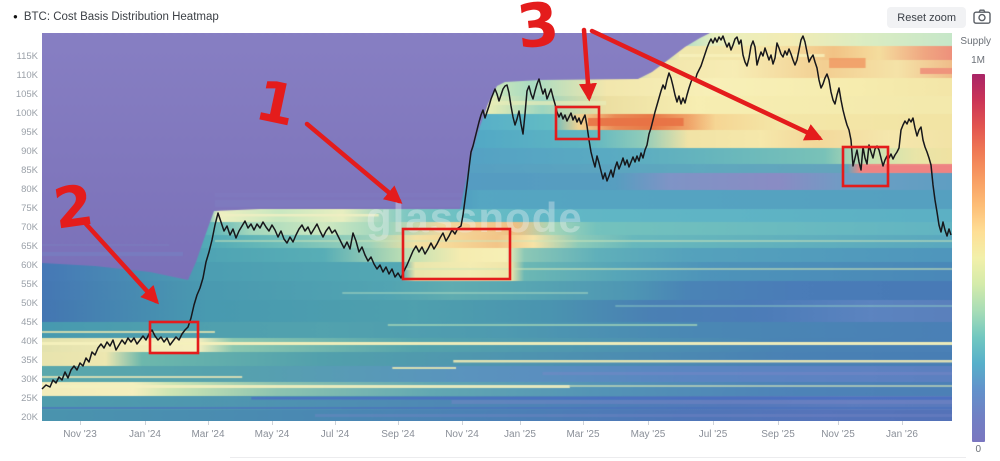 The height and width of the screenshot is (461, 1000). What do you see at coordinates (29, 208) in the screenshot?
I see `y-axis-label: 75K` at bounding box center [29, 208].